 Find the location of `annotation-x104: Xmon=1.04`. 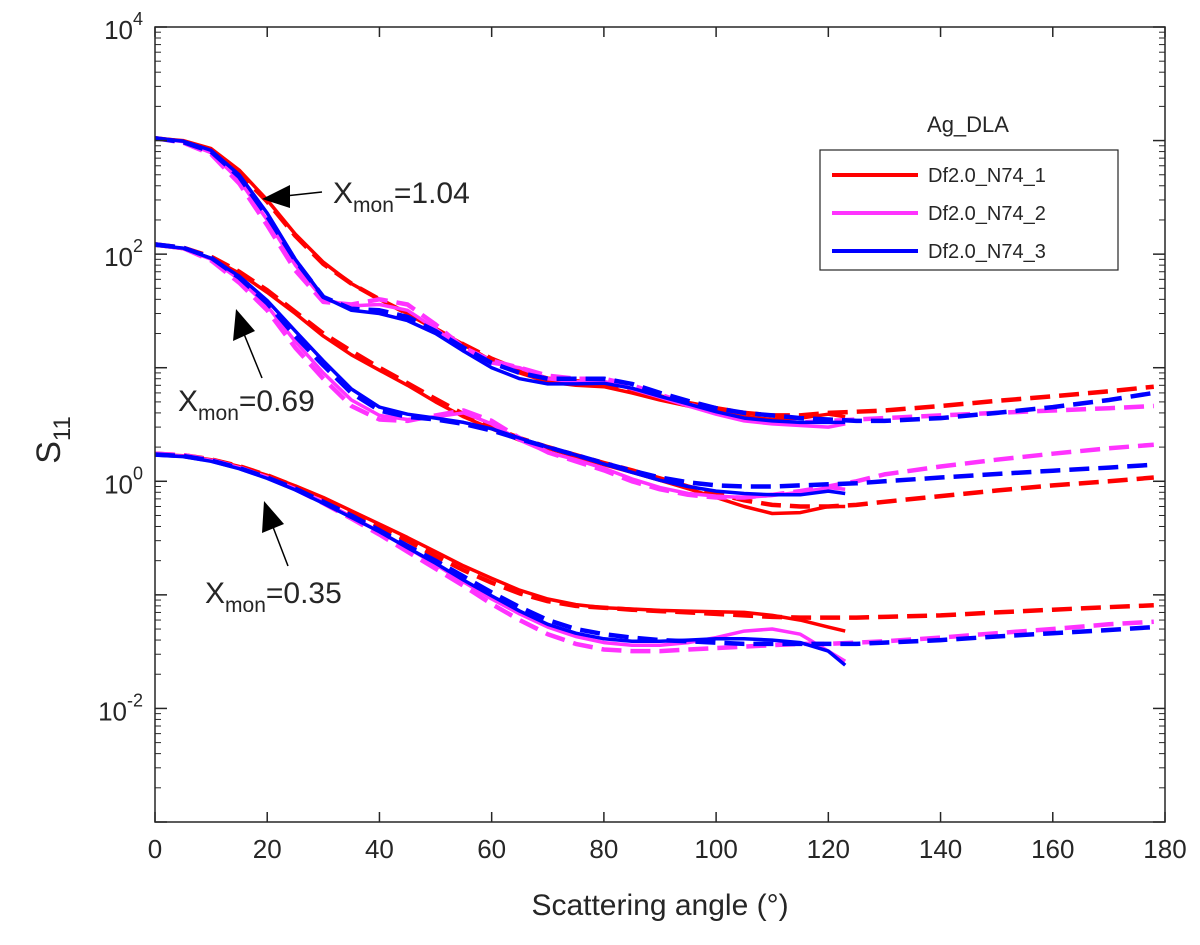

annotation-x104: Xmon=1.04 is located at coordinates (366, 197).